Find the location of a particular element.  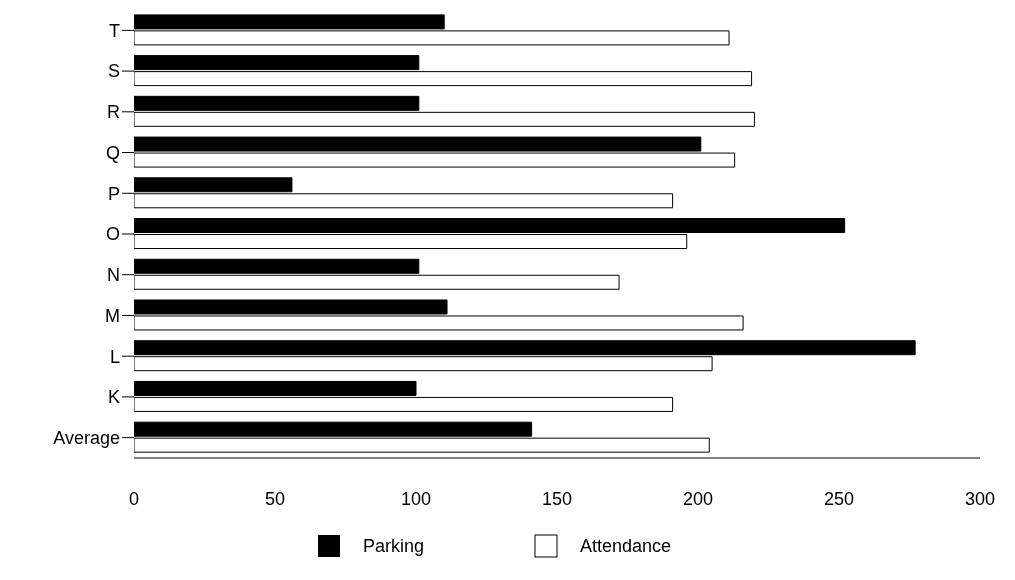

x-tick-label: 100 is located at coordinates (416, 498).